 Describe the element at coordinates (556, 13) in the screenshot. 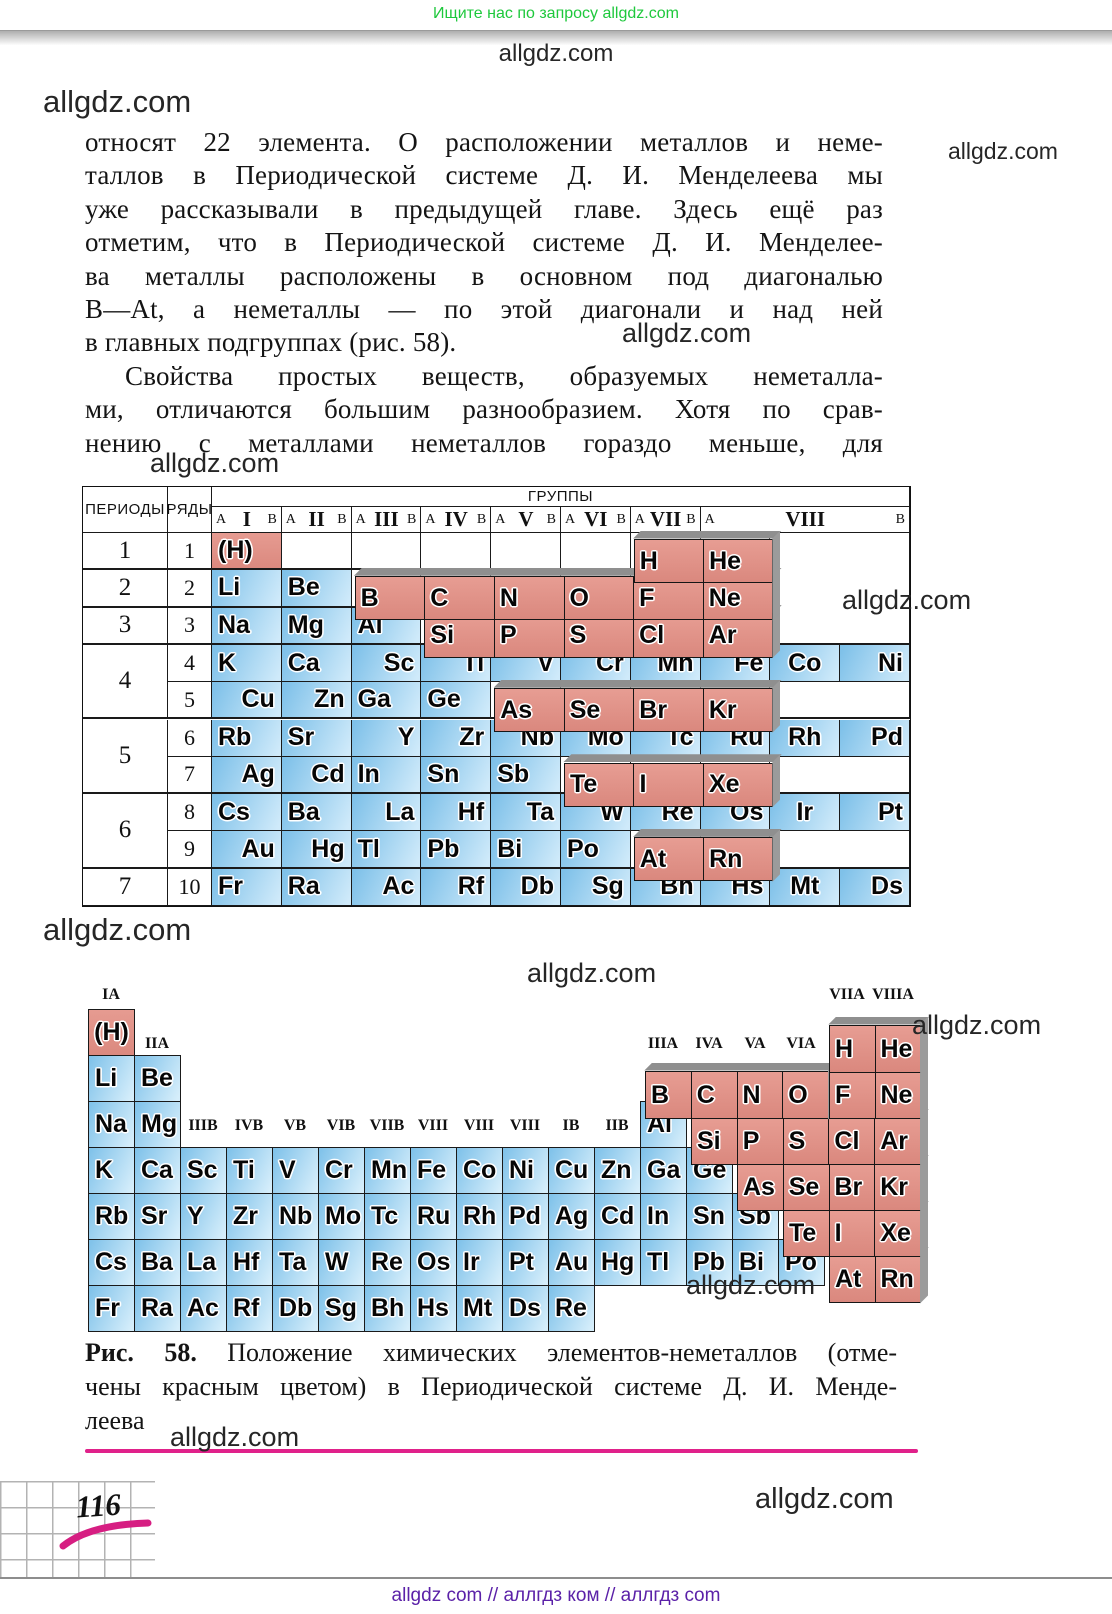

I see `top-banner-text: Ищите нас по запросу allgdz.com` at that location.